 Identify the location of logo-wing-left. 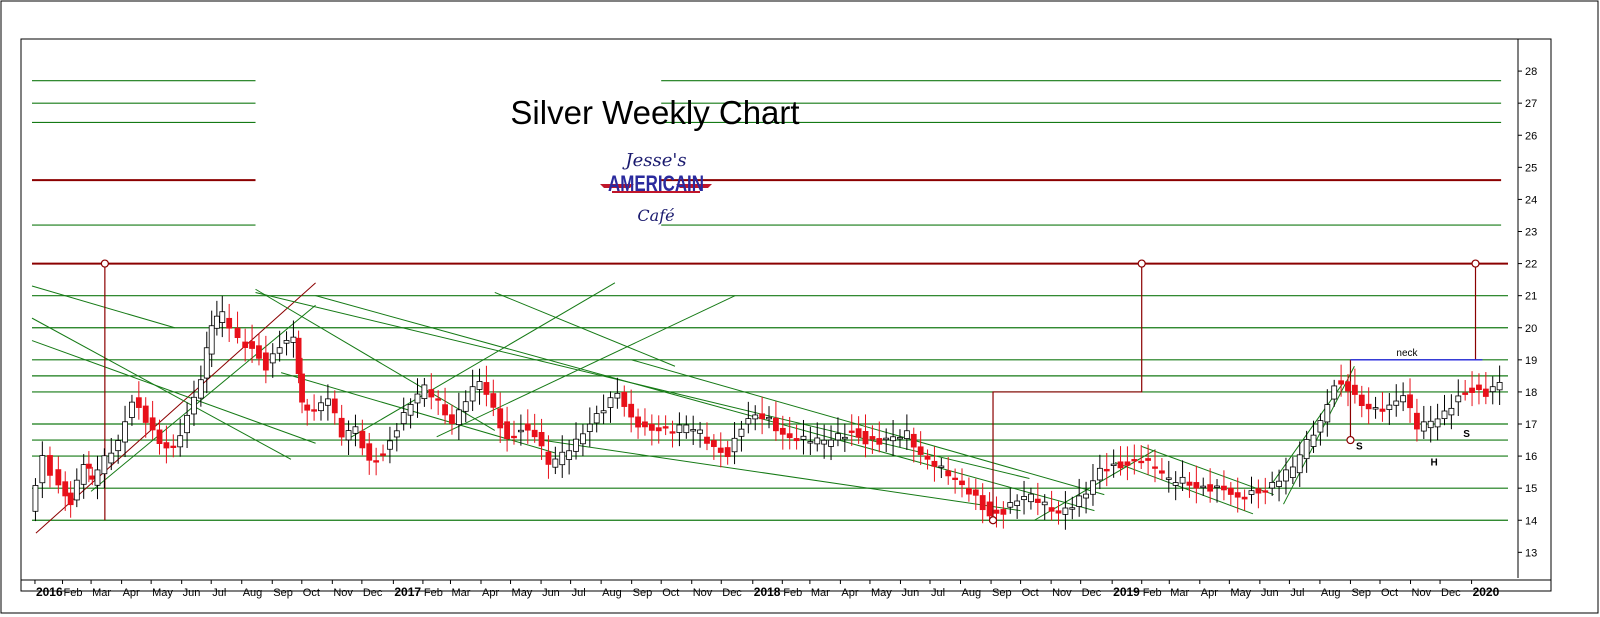
(617, 186).